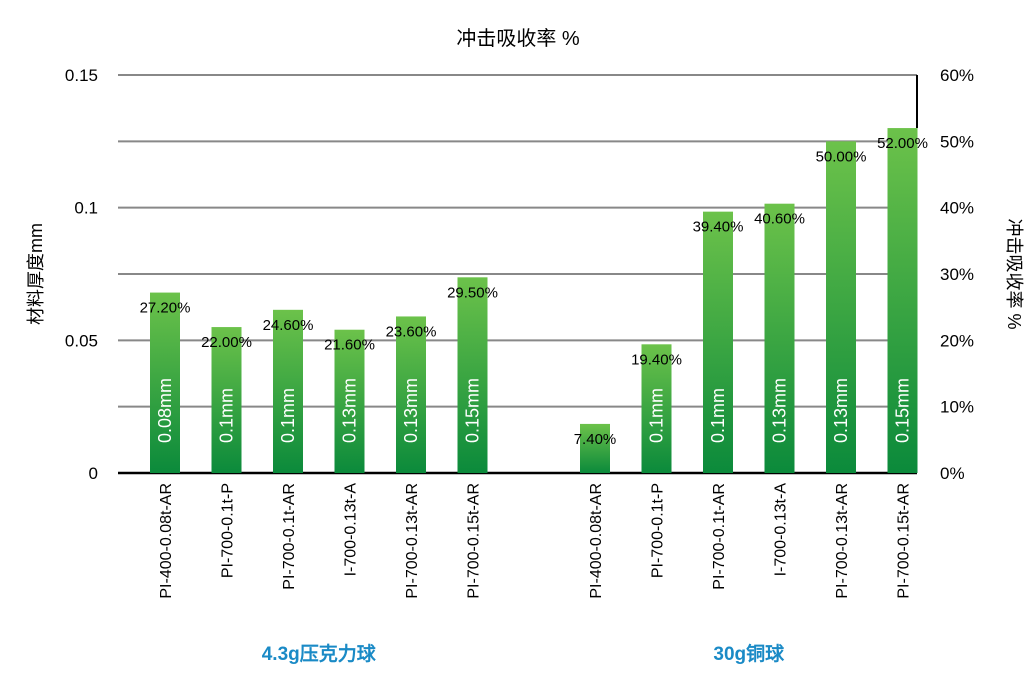 The image size is (1028, 685). What do you see at coordinates (957, 208) in the screenshot?
I see `right-tick-label: 40%` at bounding box center [957, 208].